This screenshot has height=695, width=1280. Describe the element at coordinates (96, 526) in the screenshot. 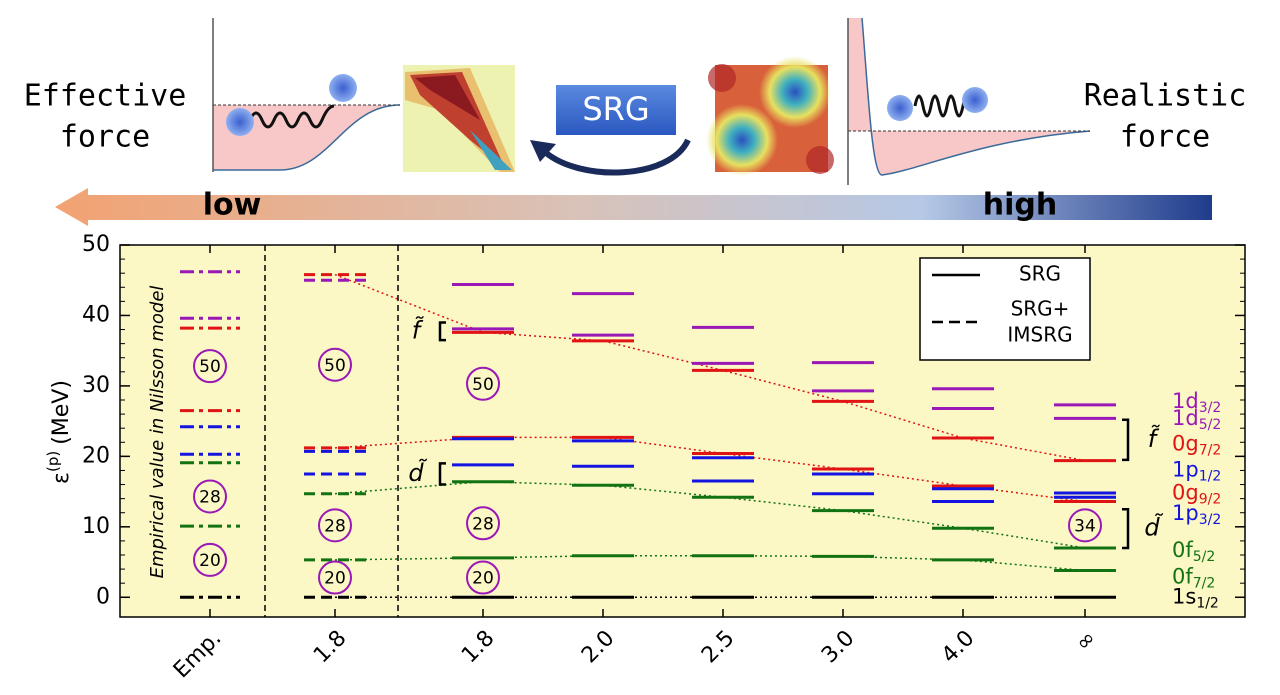

I see `y-tick-label: 10` at that location.